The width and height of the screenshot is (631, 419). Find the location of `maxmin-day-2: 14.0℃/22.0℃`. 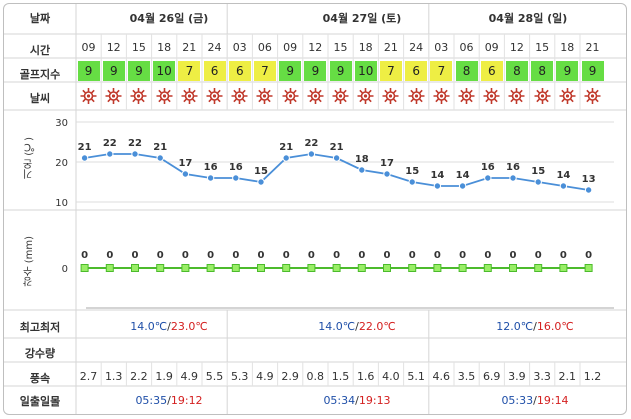

maxmin-day-2: 14.0℃/22.0℃ is located at coordinates (357, 326).